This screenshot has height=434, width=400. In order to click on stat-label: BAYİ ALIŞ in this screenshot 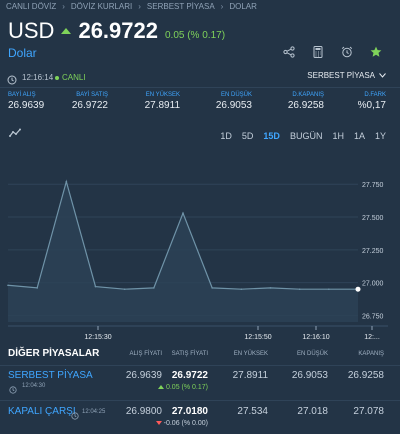, I will do `click(22, 95)`.